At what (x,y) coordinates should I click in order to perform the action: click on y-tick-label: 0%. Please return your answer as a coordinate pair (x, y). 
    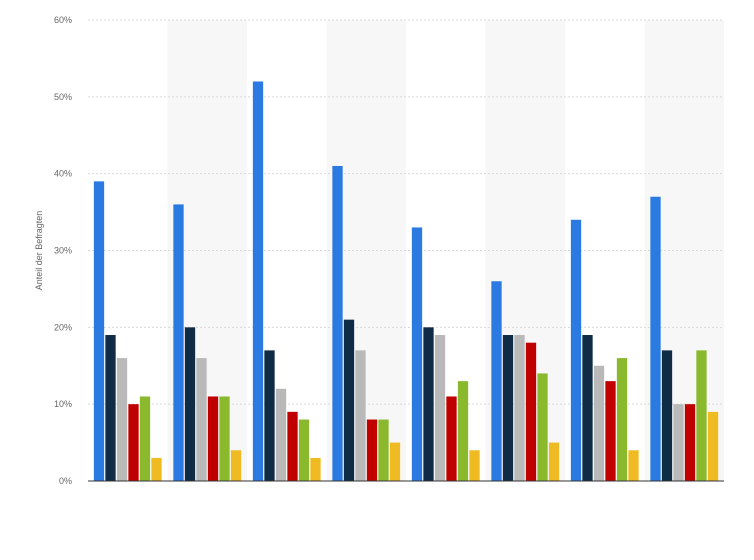
    Looking at the image, I should click on (65, 481).